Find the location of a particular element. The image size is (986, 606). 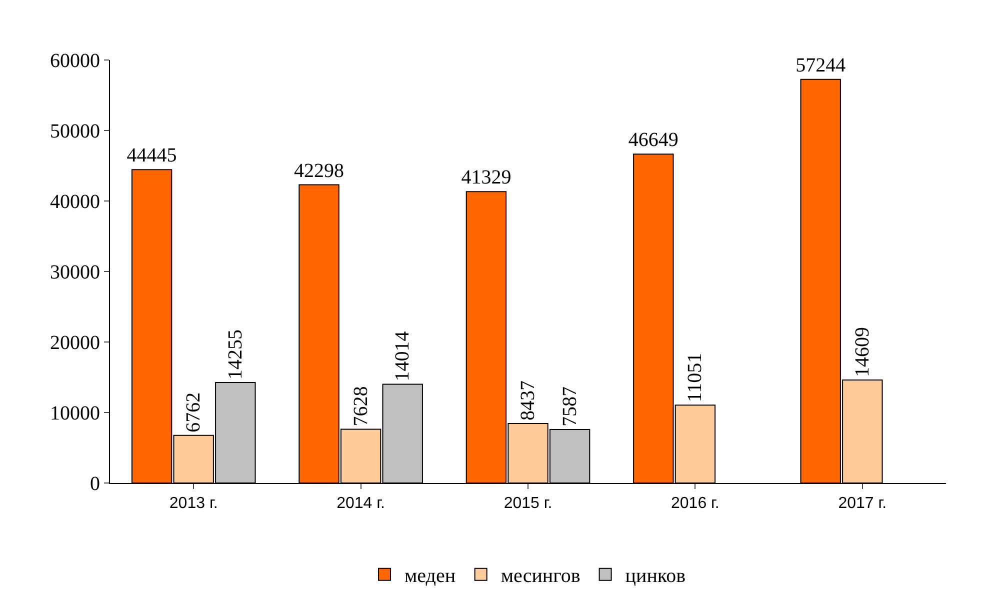

data-label: 46649 is located at coordinates (653, 140).